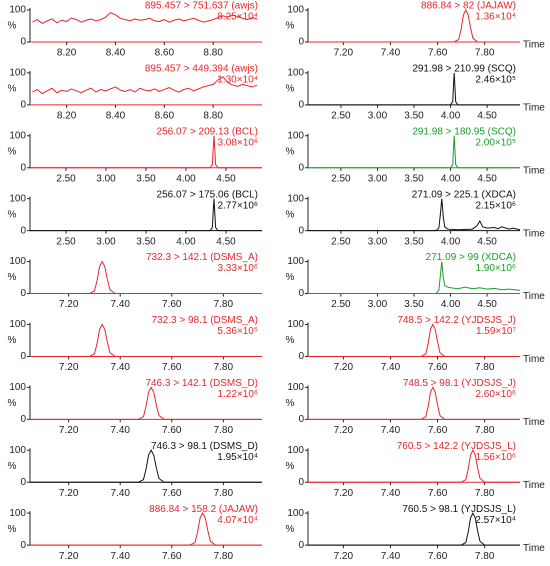 The width and height of the screenshot is (550, 566). I want to click on intensity: 1.95×10⁴, so click(237, 457).